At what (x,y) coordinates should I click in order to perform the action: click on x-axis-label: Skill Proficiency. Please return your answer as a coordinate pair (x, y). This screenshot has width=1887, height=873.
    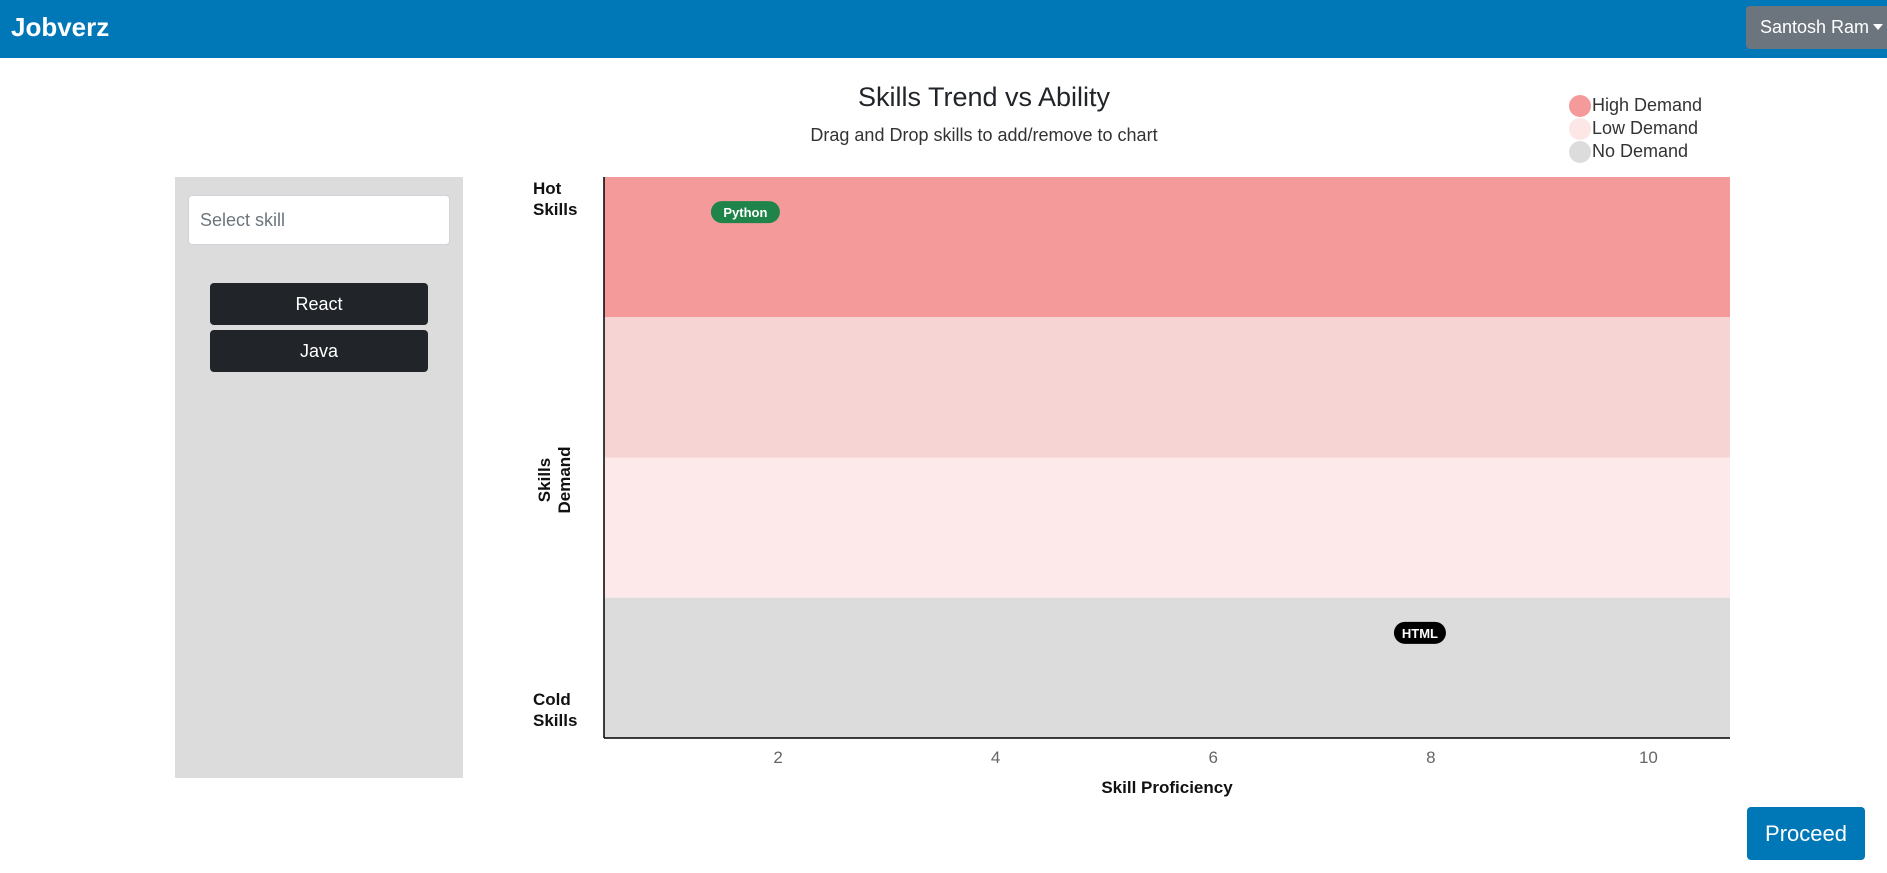
    Looking at the image, I should click on (1167, 787).